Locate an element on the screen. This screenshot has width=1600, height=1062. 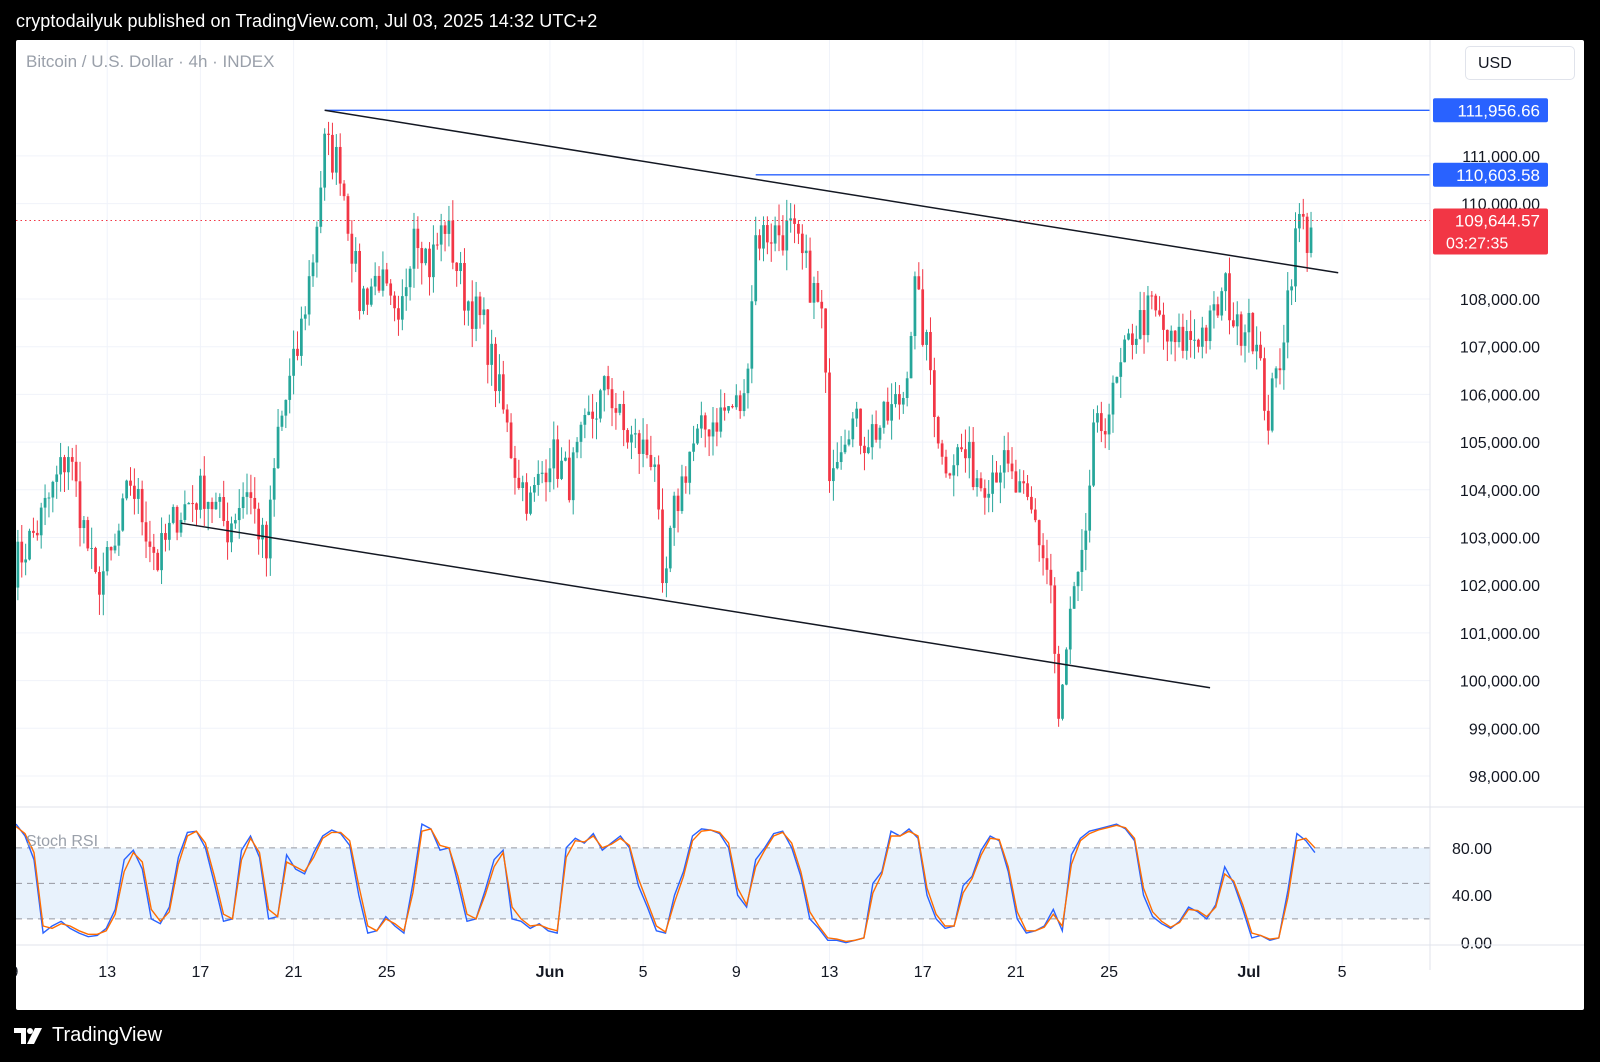
tradingview-logo: TradingView is located at coordinates (88, 1035).